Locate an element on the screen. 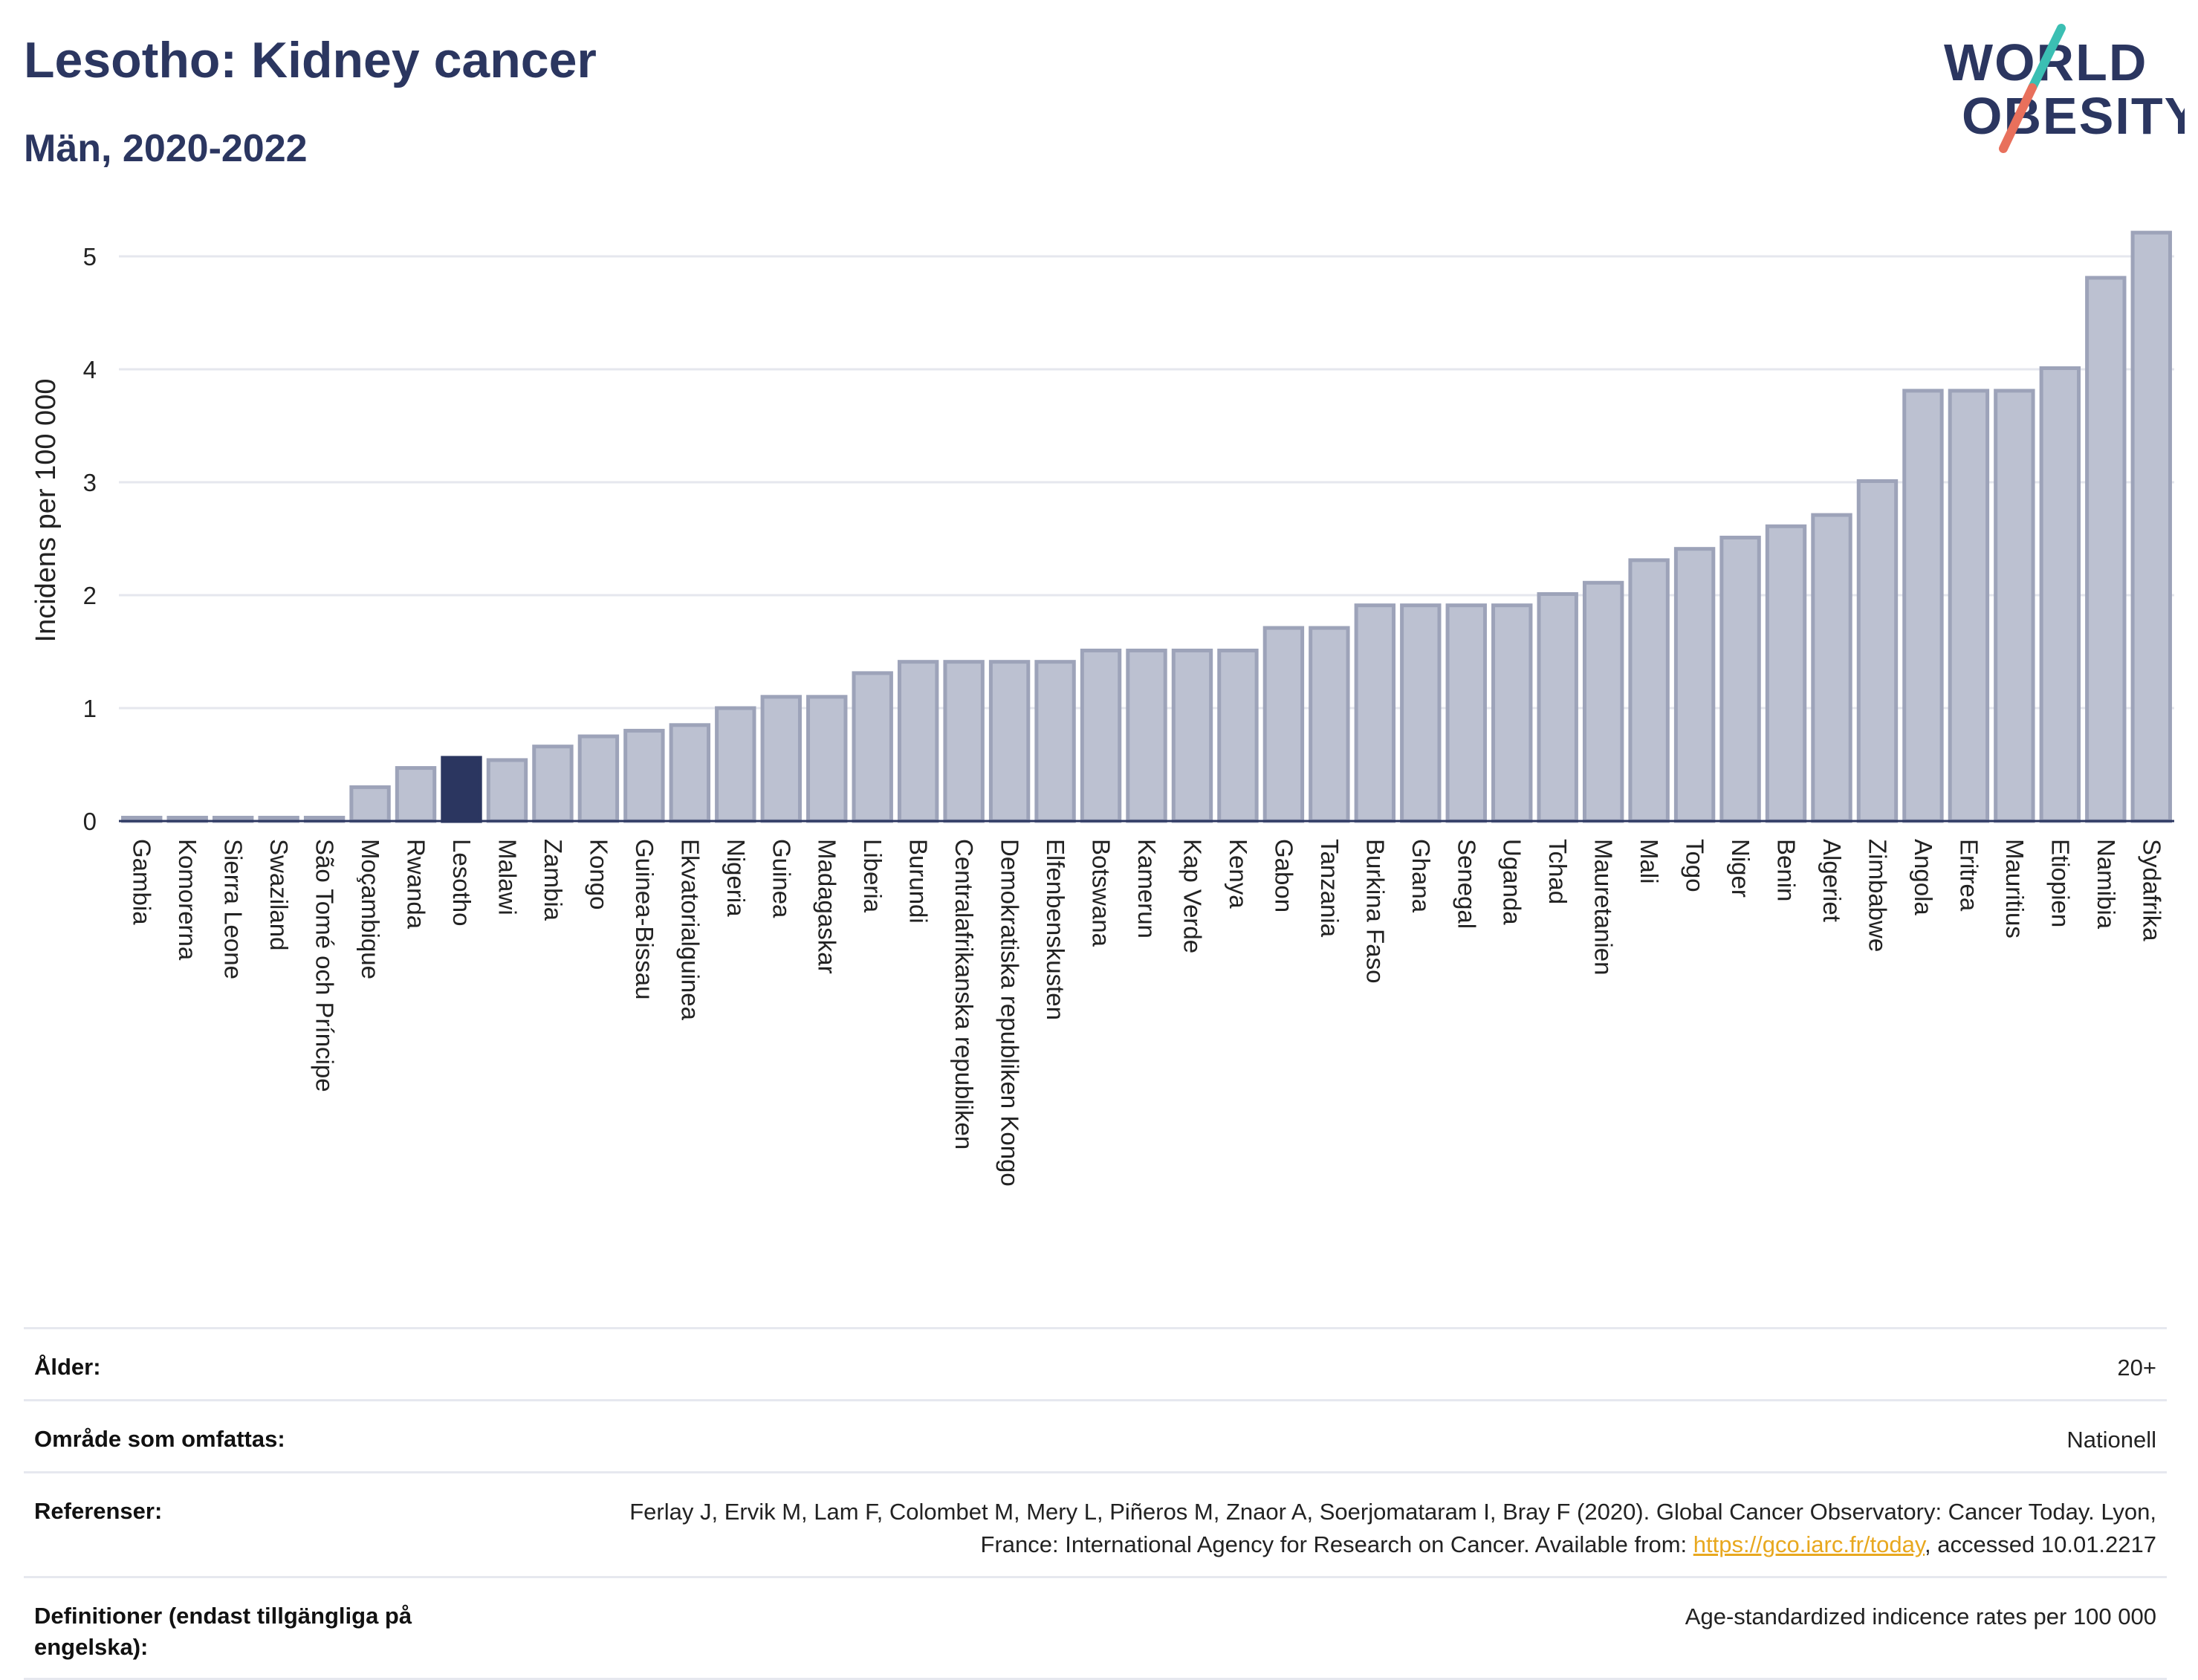  logo-line-2: OBESITY is located at coordinates (2073, 116).